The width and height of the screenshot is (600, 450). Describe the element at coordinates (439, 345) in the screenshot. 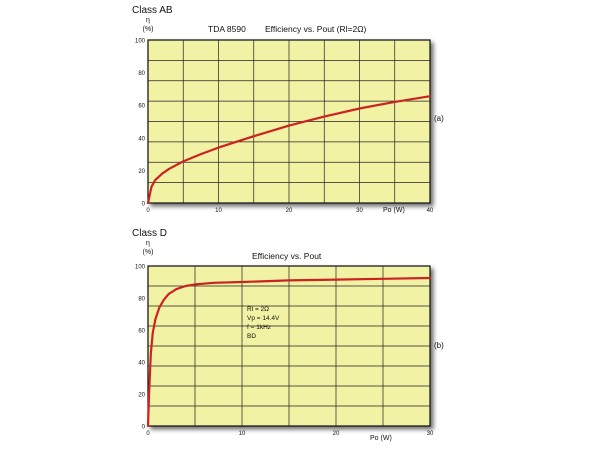

I see `panel-label: (b)` at that location.